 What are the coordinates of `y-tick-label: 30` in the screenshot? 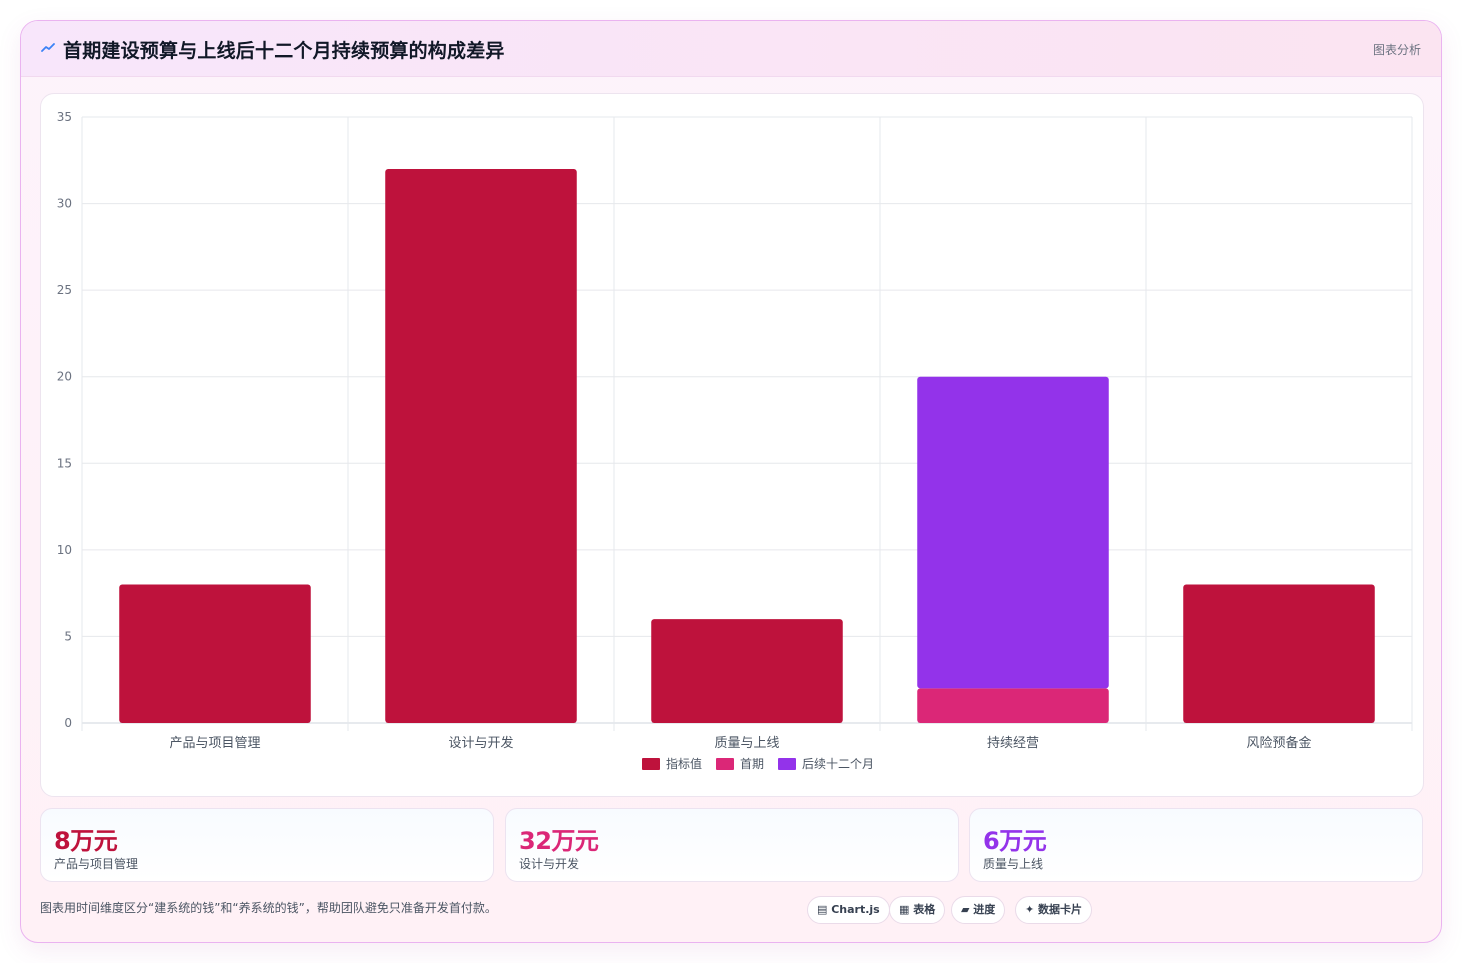 It's located at (64, 204).